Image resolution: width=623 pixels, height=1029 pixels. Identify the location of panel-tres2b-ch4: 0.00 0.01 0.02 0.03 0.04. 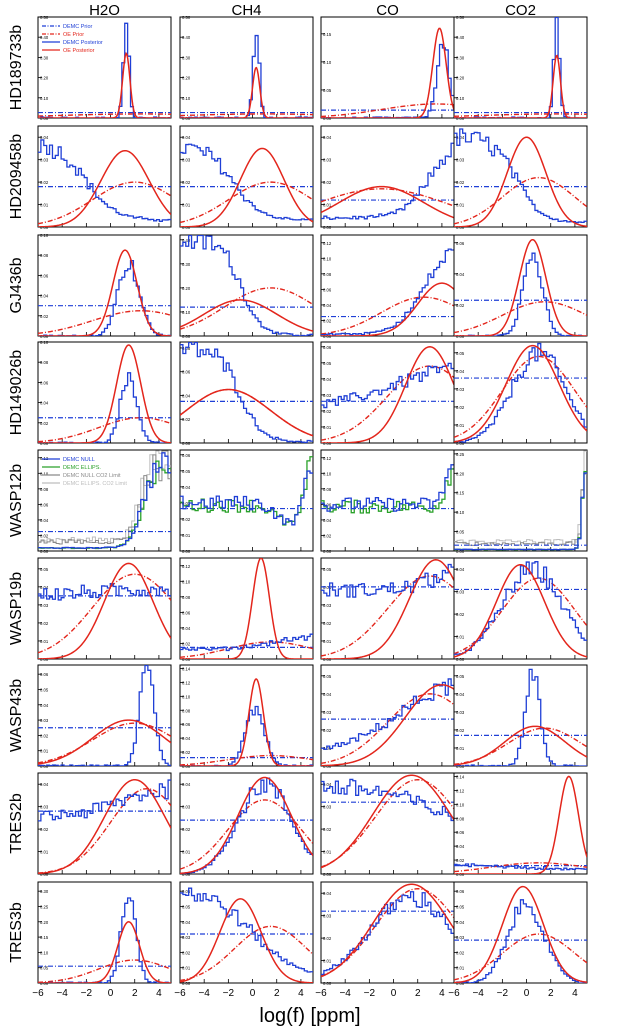
(246, 824).